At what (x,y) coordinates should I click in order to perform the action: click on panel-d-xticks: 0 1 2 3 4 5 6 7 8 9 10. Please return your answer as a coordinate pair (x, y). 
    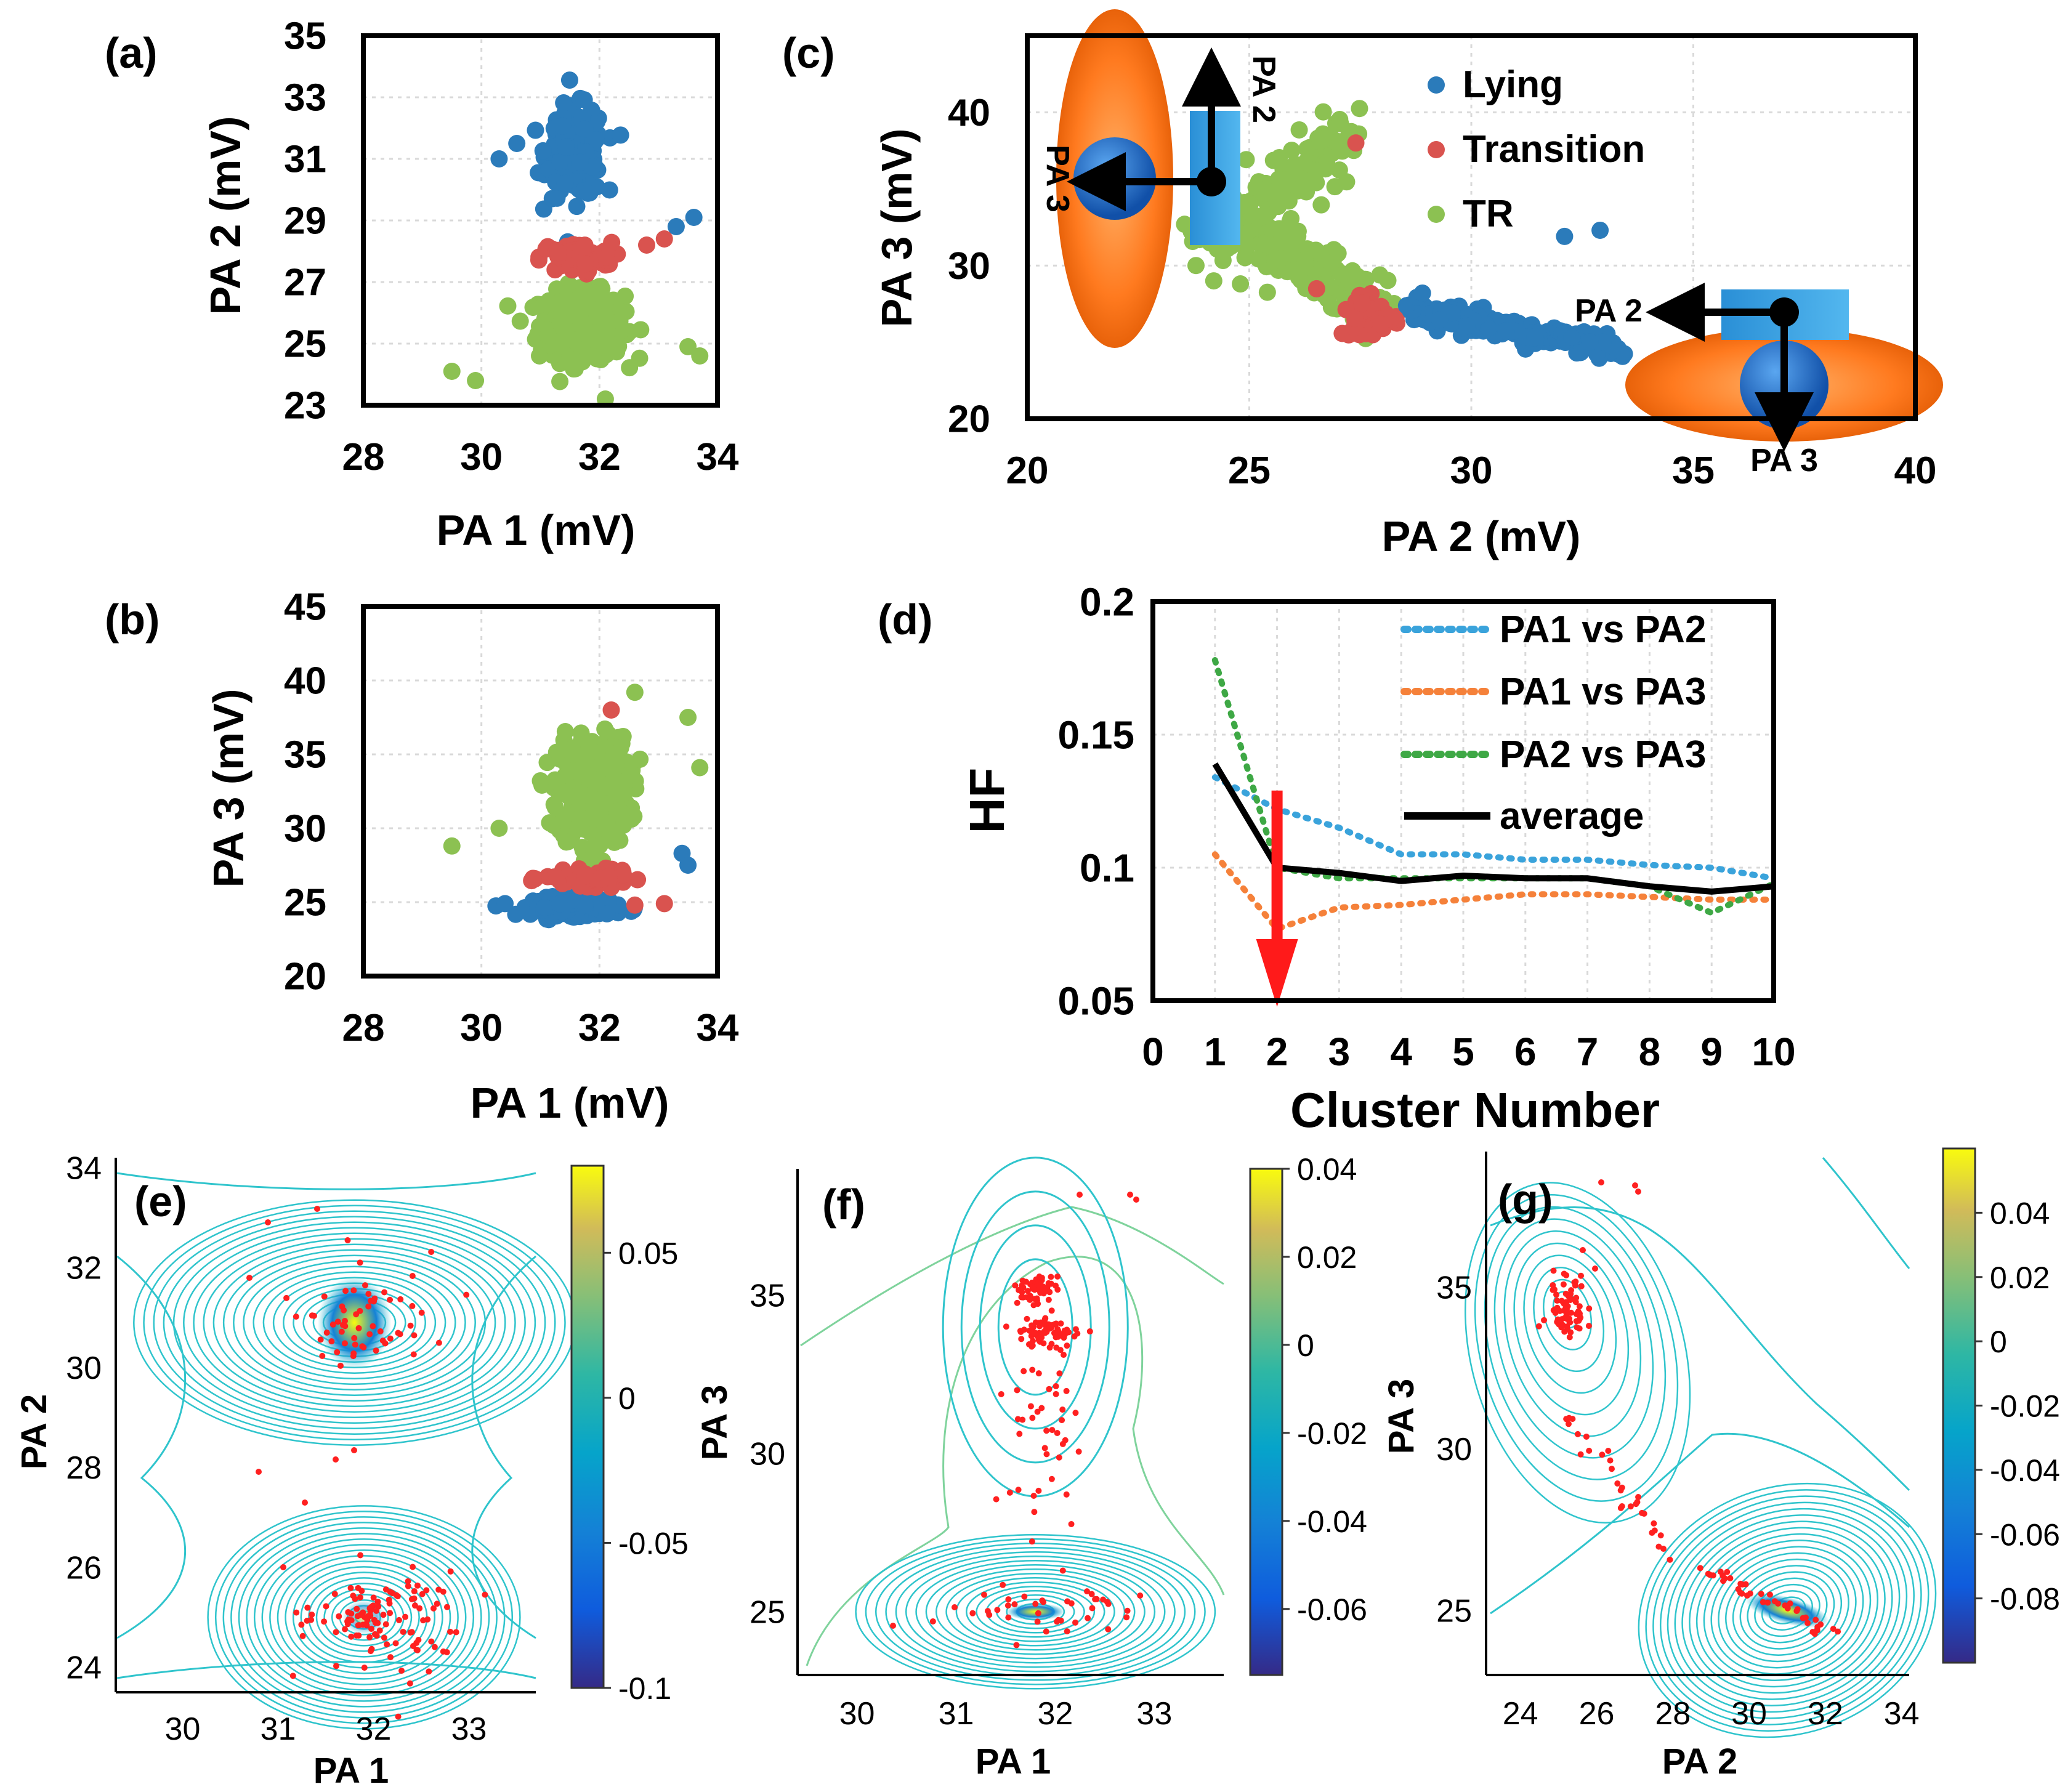
    Looking at the image, I should click on (1468, 1052).